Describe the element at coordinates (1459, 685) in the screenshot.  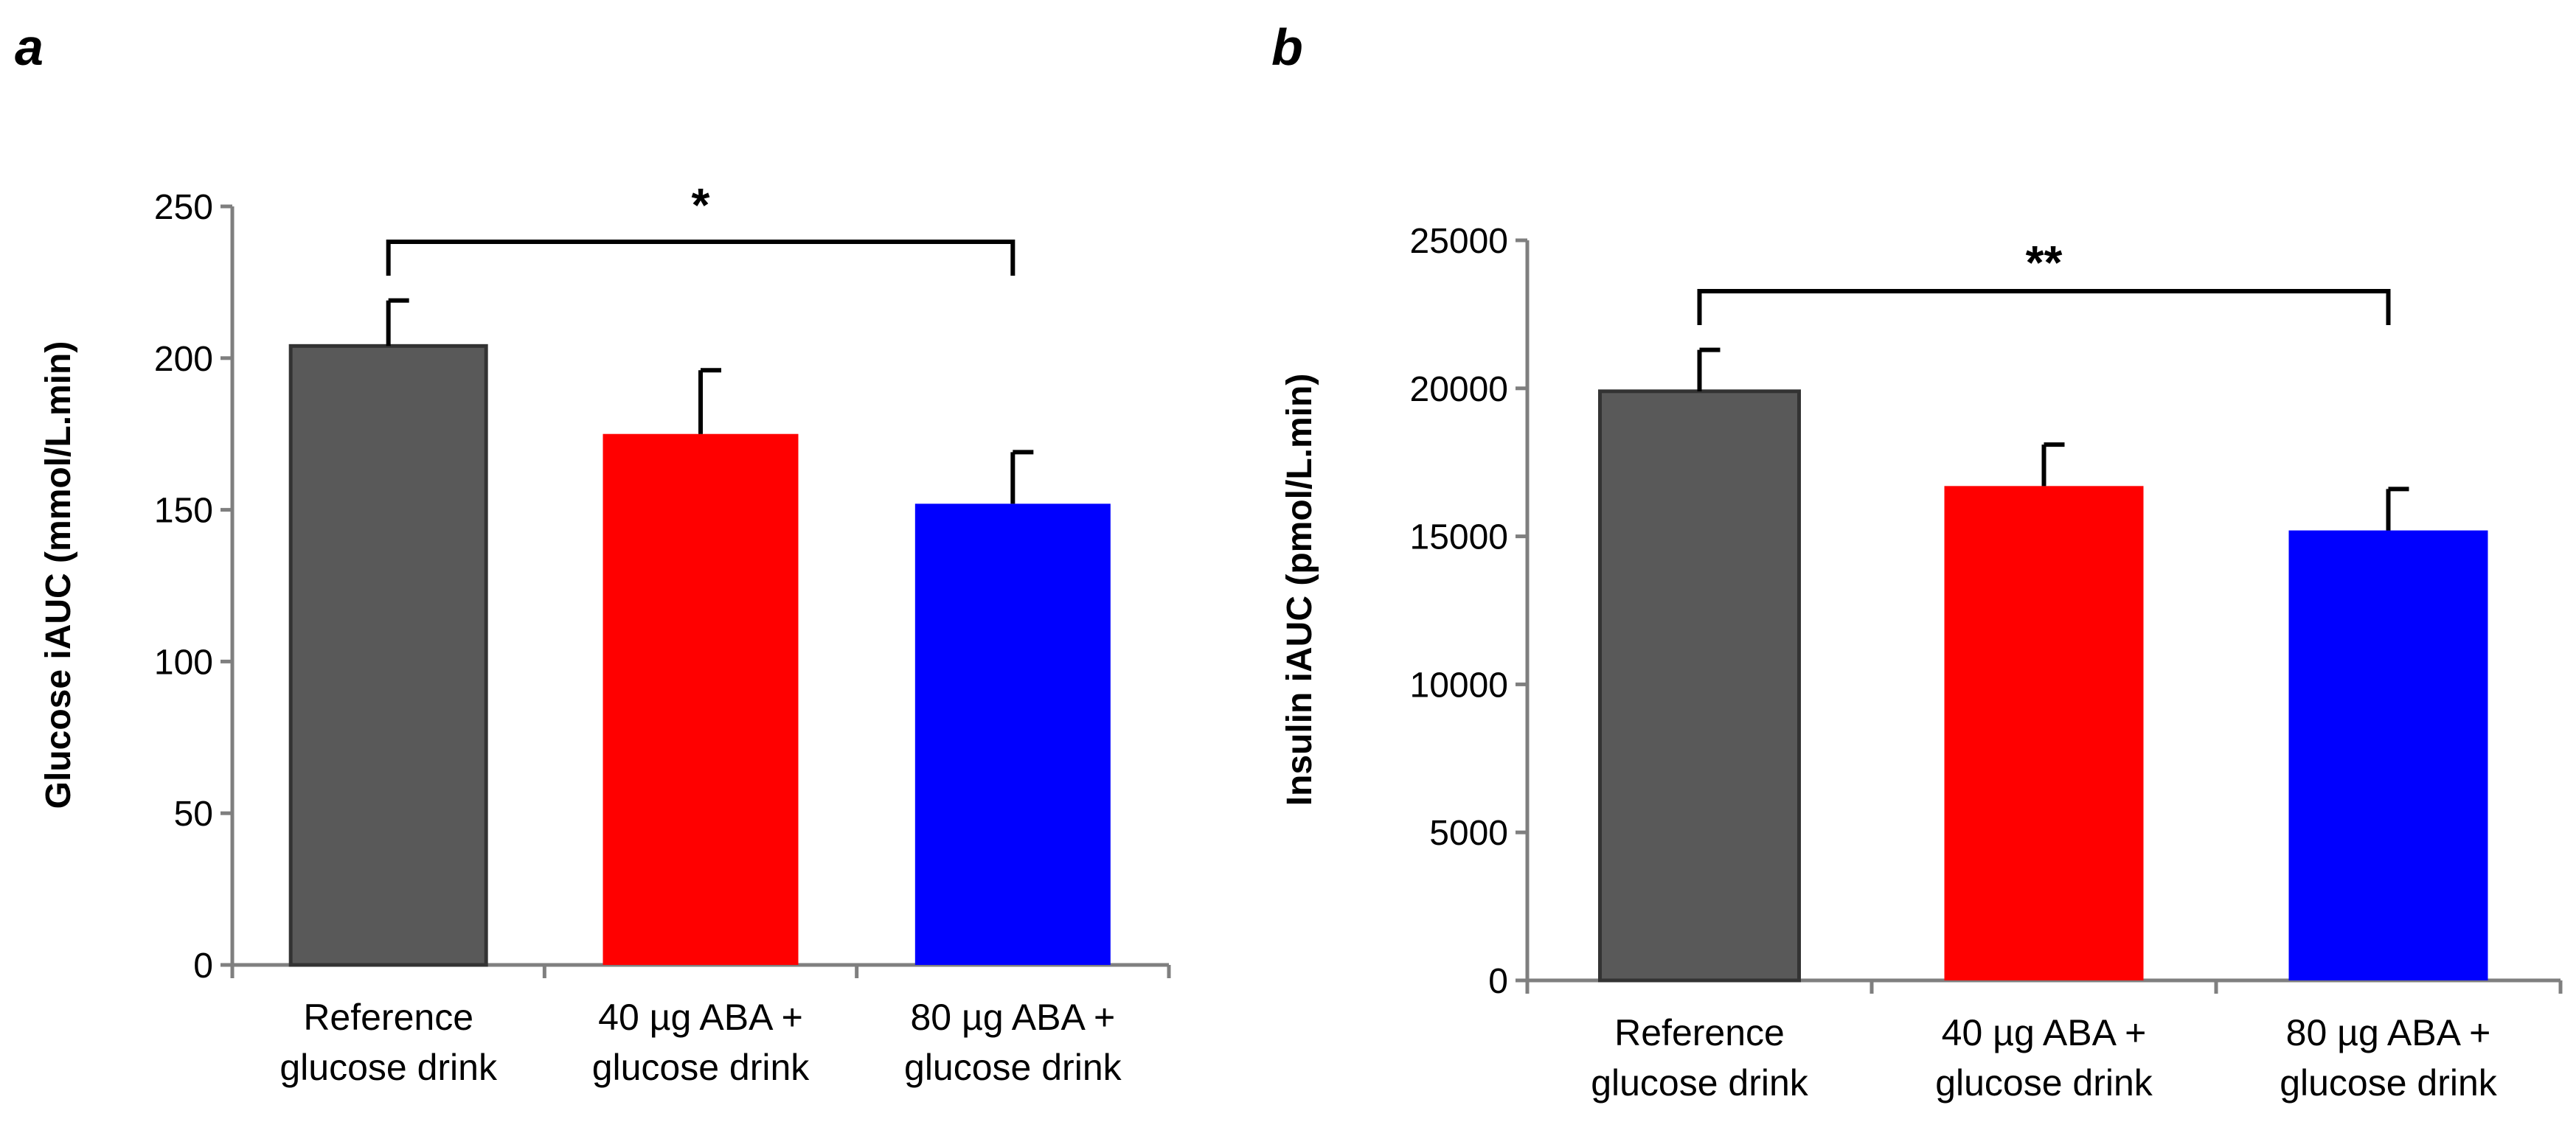
I see `y-tick-label: 10000` at that location.